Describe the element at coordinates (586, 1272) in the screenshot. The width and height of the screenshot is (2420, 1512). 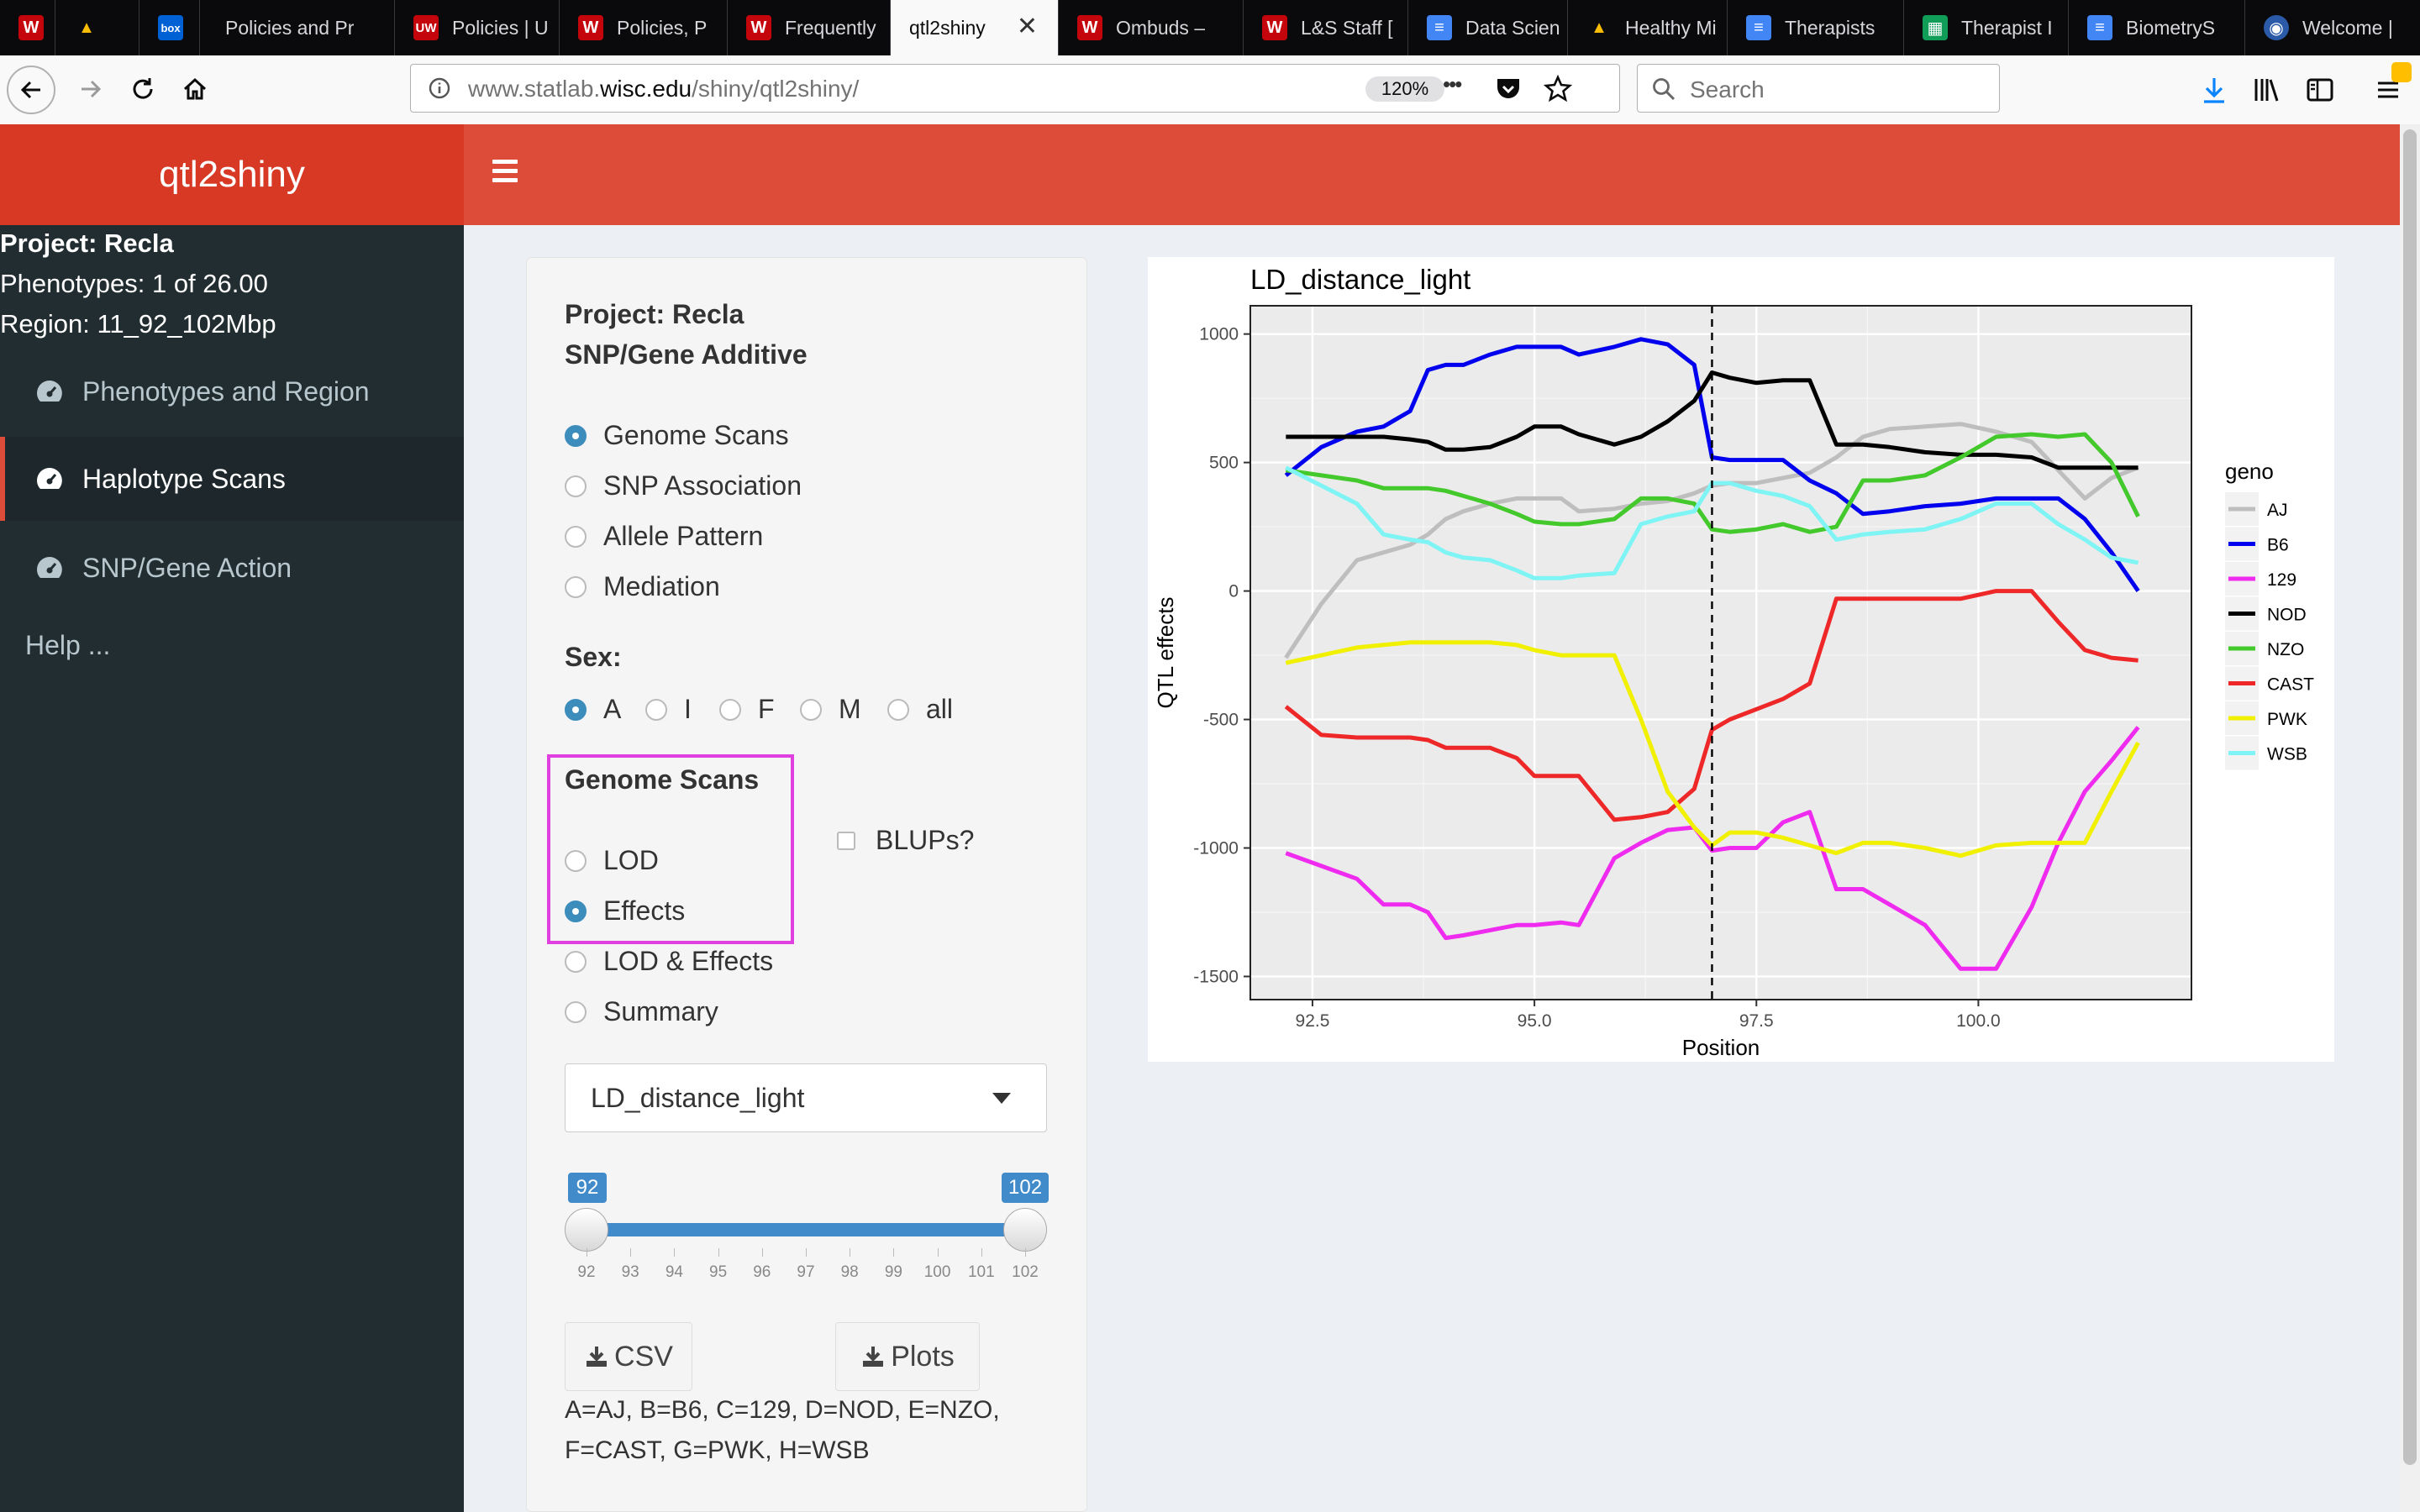
I see `slider-tick-label: 92` at that location.